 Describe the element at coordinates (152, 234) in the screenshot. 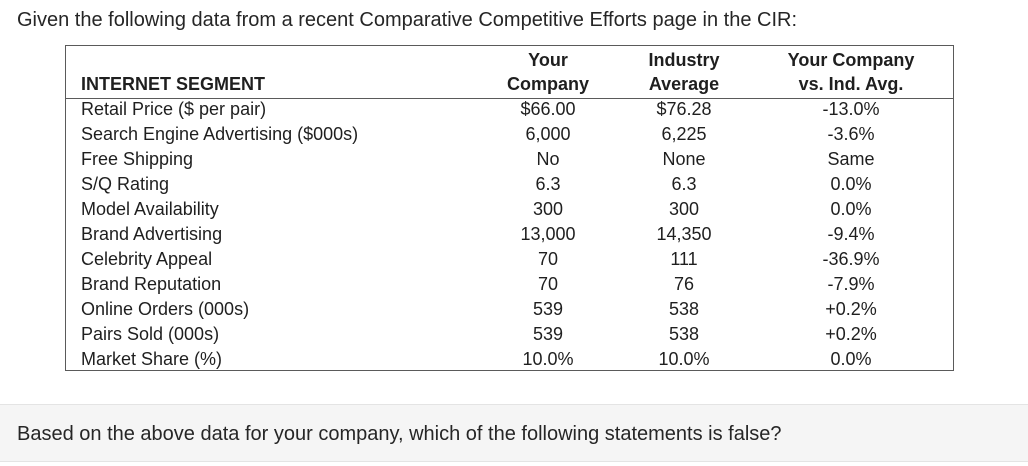

I see `row-label: Brand Advertising` at that location.